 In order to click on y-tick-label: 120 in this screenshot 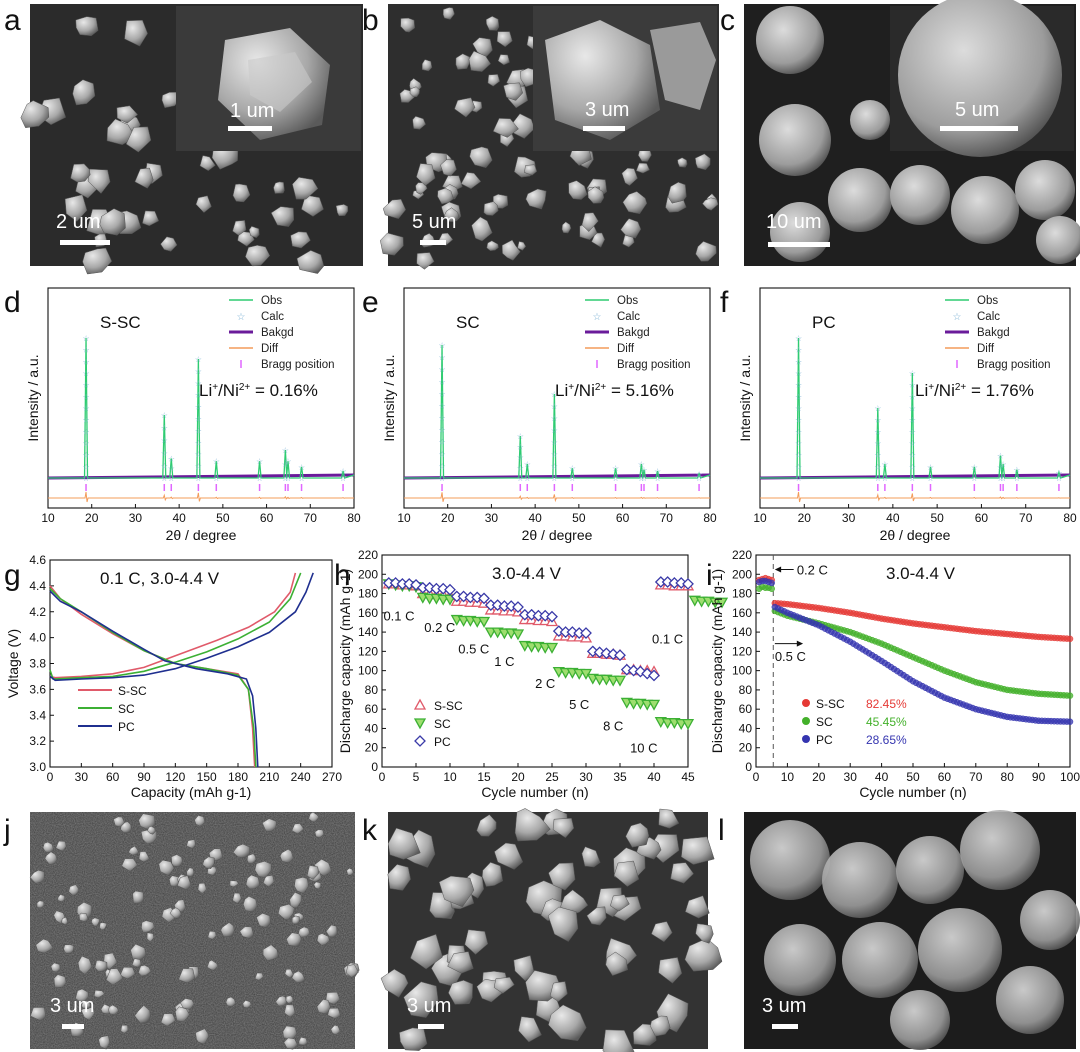, I will do `click(742, 651)`.